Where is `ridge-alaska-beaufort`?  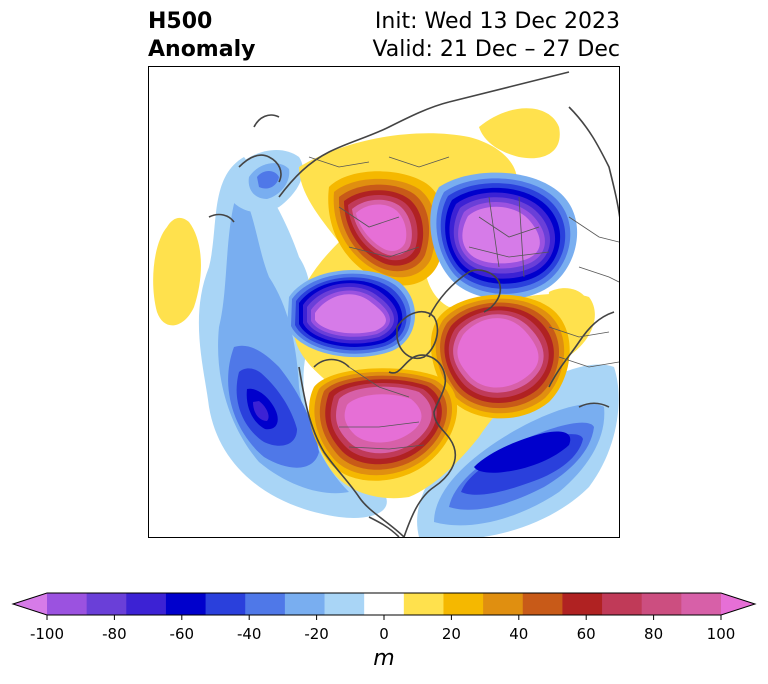
ridge-alaska-beaufort is located at coordinates (387, 228).